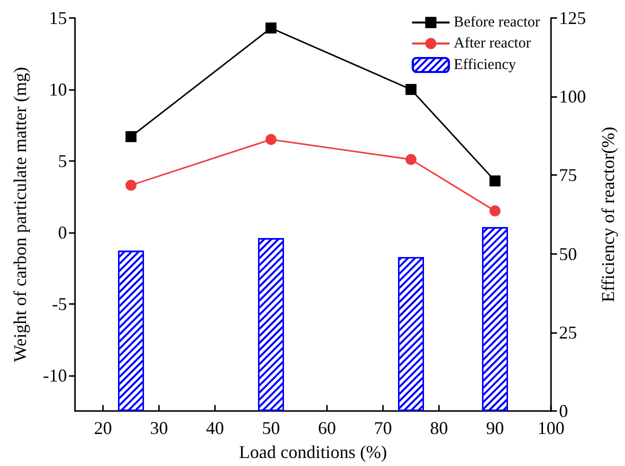 The height and width of the screenshot is (466, 625). What do you see at coordinates (103, 428) in the screenshot?
I see `x-tick-label: 20` at bounding box center [103, 428].